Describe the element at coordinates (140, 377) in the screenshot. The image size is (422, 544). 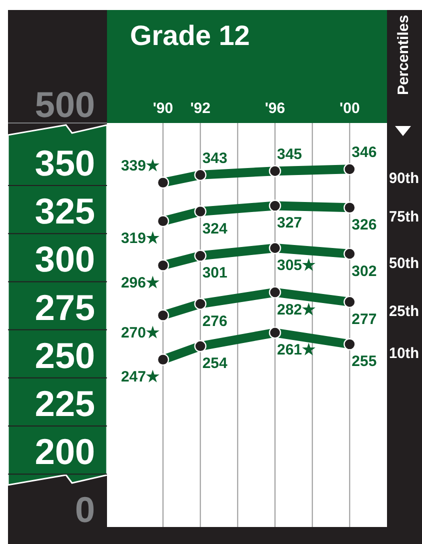
I see `data-label: 247★` at that location.